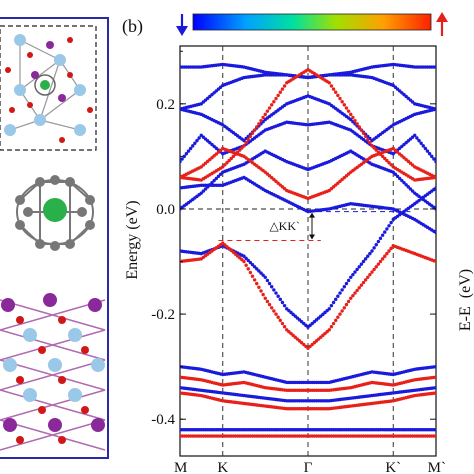 Image resolution: width=474 pixels, height=474 pixels. Describe the element at coordinates (163, 420) in the screenshot. I see `y-tick-label: -0.4` at that location.